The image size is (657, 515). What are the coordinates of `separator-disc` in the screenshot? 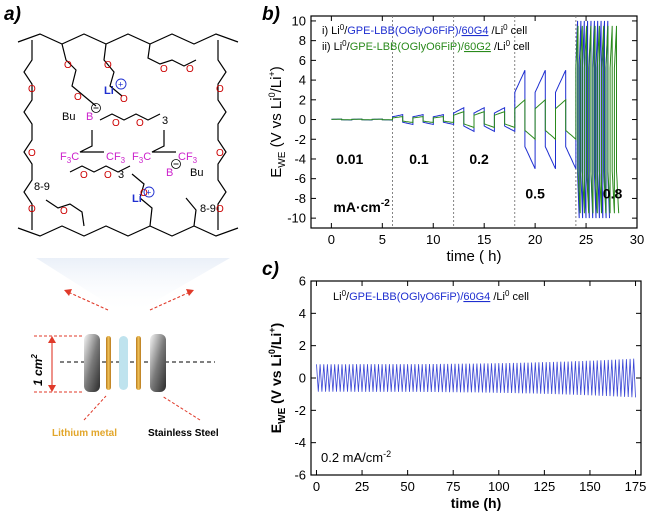 It's located at (123, 363).